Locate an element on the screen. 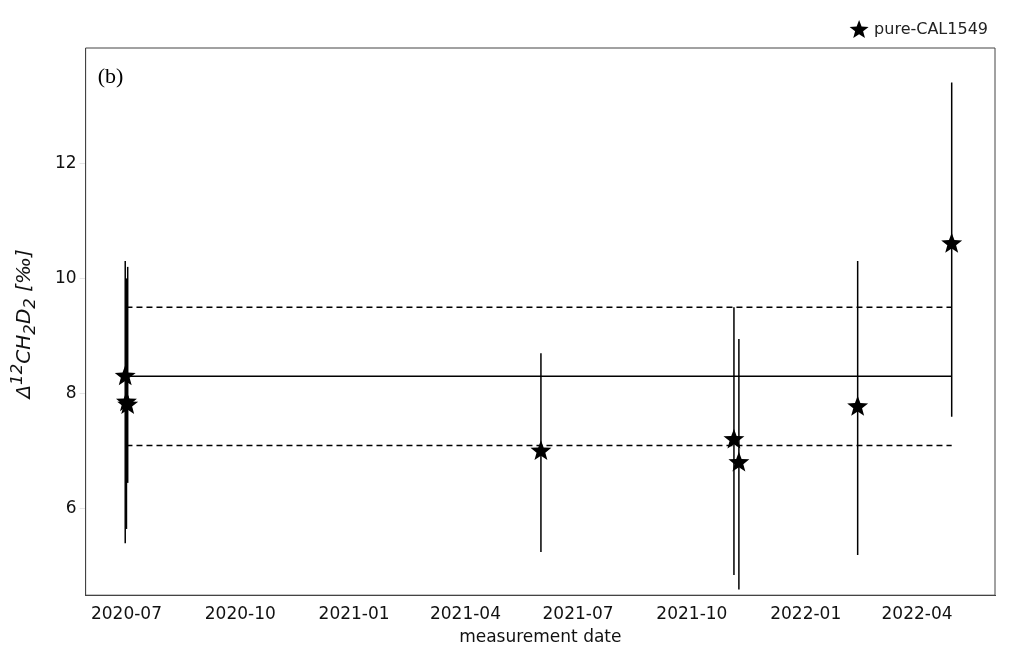  y-tick-label: 12 is located at coordinates (65, 161).